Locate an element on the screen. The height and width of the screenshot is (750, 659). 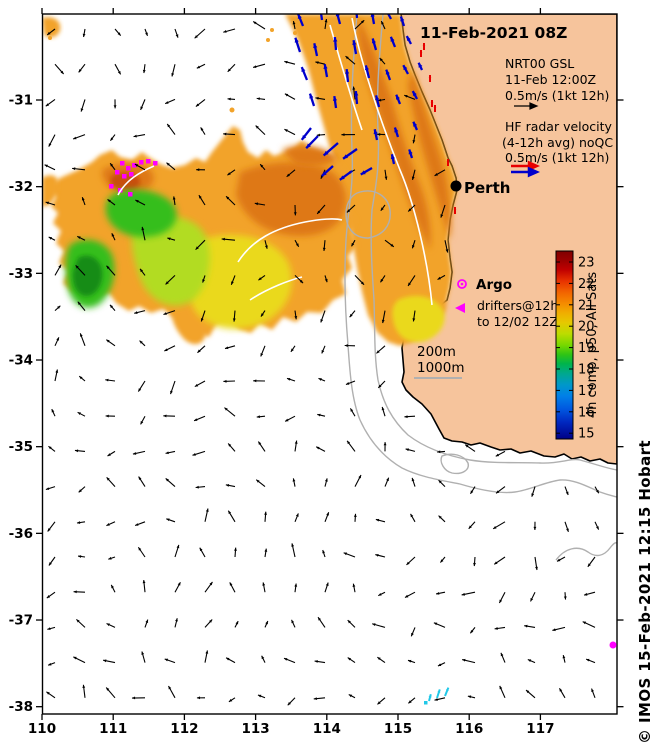
perth-label: Perth is located at coordinates (487, 188).